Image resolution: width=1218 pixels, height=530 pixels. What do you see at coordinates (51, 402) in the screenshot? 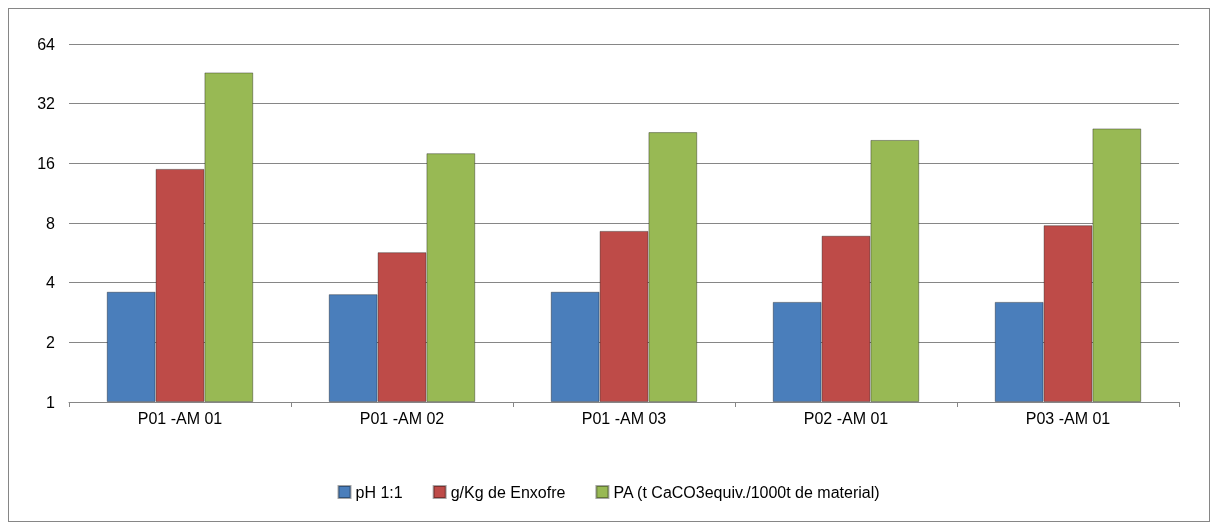
I see `y-tick-label: 1` at bounding box center [51, 402].